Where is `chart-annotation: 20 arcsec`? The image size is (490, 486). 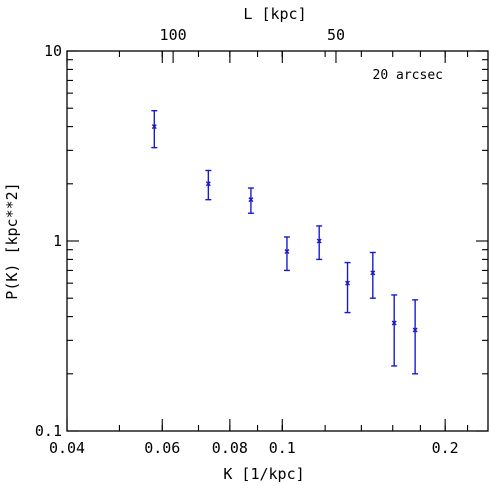 chart-annotation: 20 arcsec is located at coordinates (408, 75).